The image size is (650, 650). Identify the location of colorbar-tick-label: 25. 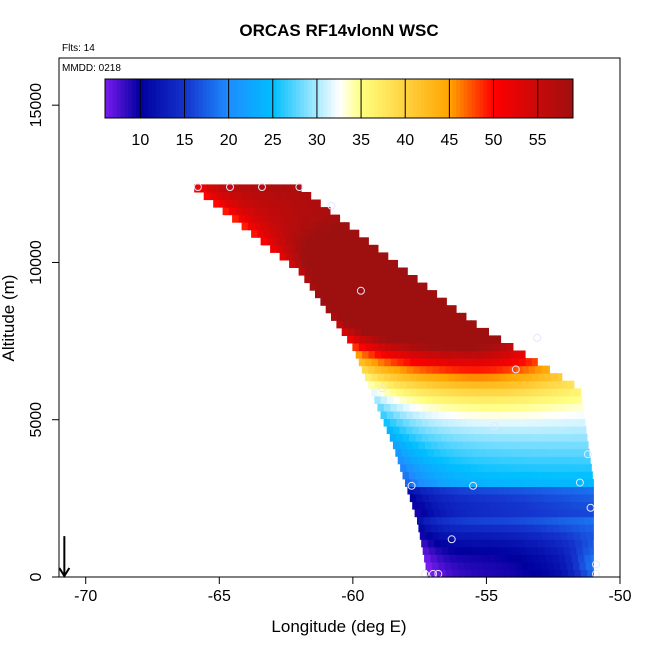
(273, 140).